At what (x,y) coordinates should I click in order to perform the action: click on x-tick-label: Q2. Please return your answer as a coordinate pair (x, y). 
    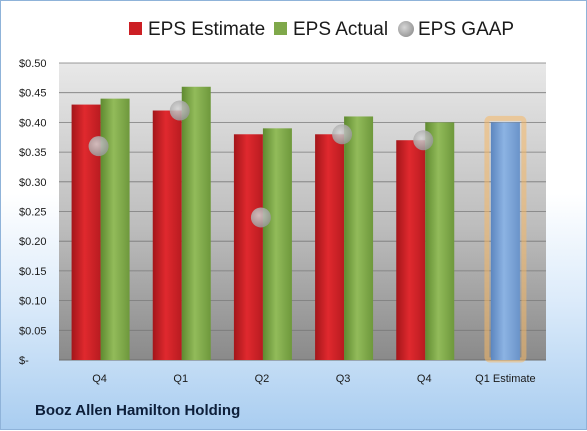
    Looking at the image, I should click on (262, 379).